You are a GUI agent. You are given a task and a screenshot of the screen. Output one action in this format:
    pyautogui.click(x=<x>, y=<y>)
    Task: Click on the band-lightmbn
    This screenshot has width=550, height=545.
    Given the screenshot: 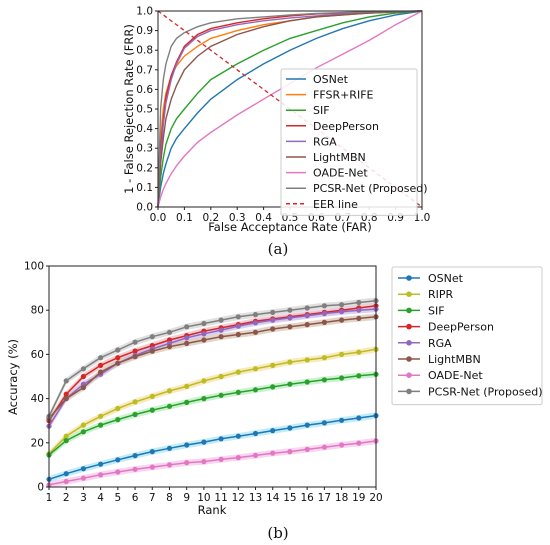 What is the action you would take?
    pyautogui.click(x=212, y=367)
    